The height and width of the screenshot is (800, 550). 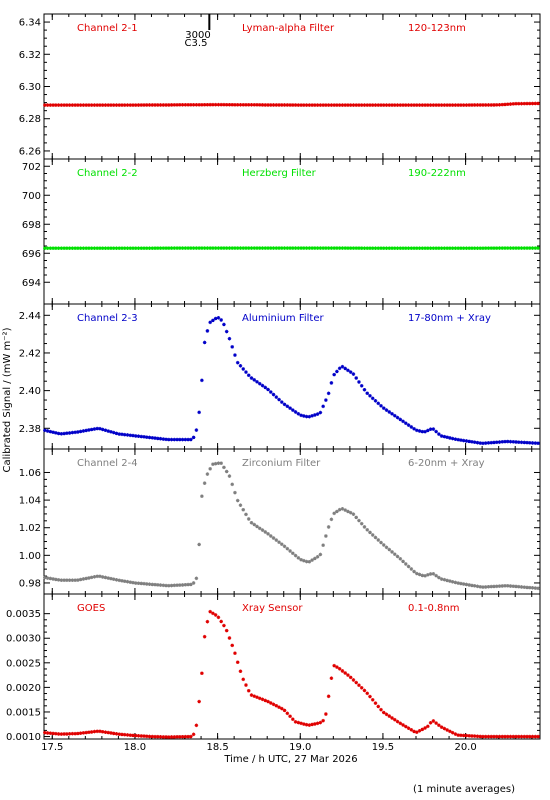 I want to click on x-tick-label: 18.5, so click(x=217, y=747).